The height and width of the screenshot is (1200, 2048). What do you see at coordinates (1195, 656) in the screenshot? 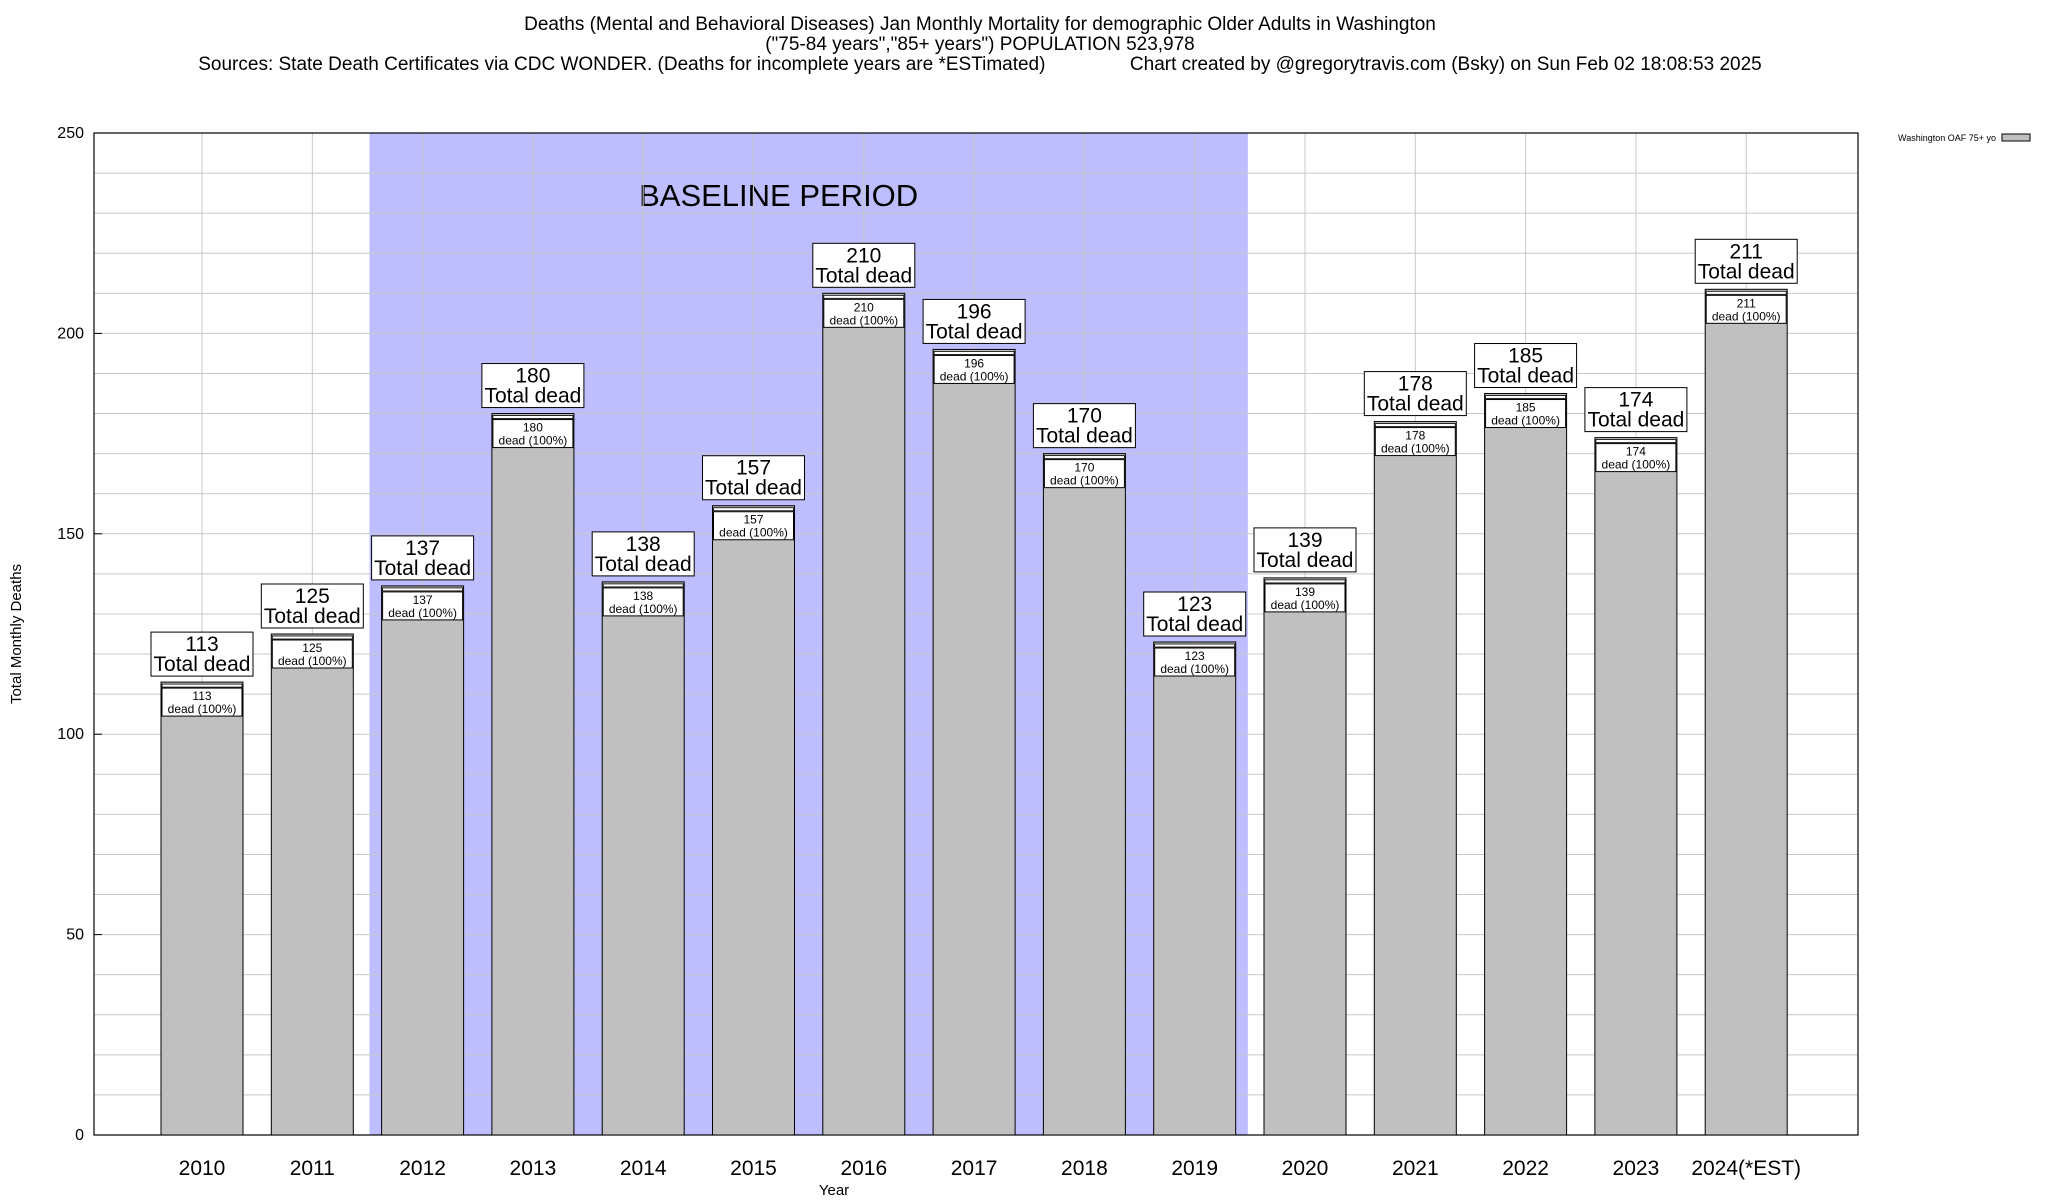
I see `inner-label-value: 123` at bounding box center [1195, 656].